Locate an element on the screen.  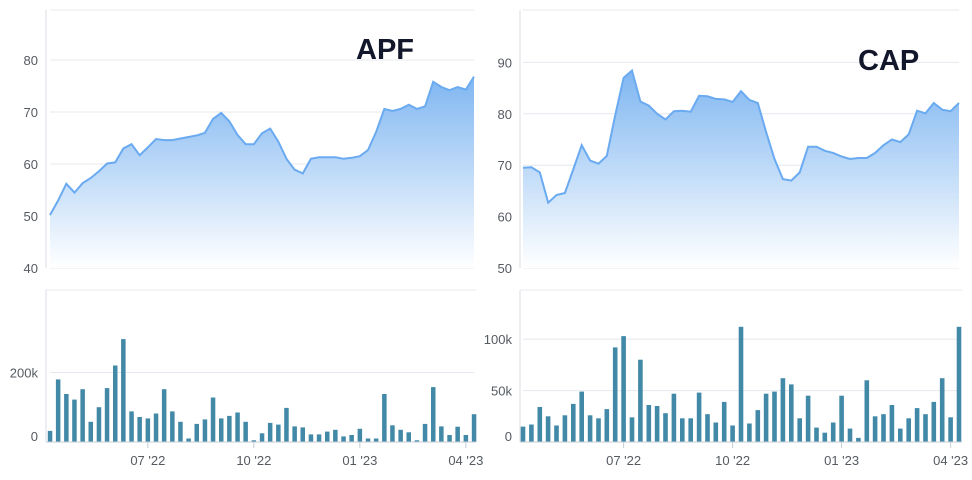
apf-title: APF is located at coordinates (385, 50).